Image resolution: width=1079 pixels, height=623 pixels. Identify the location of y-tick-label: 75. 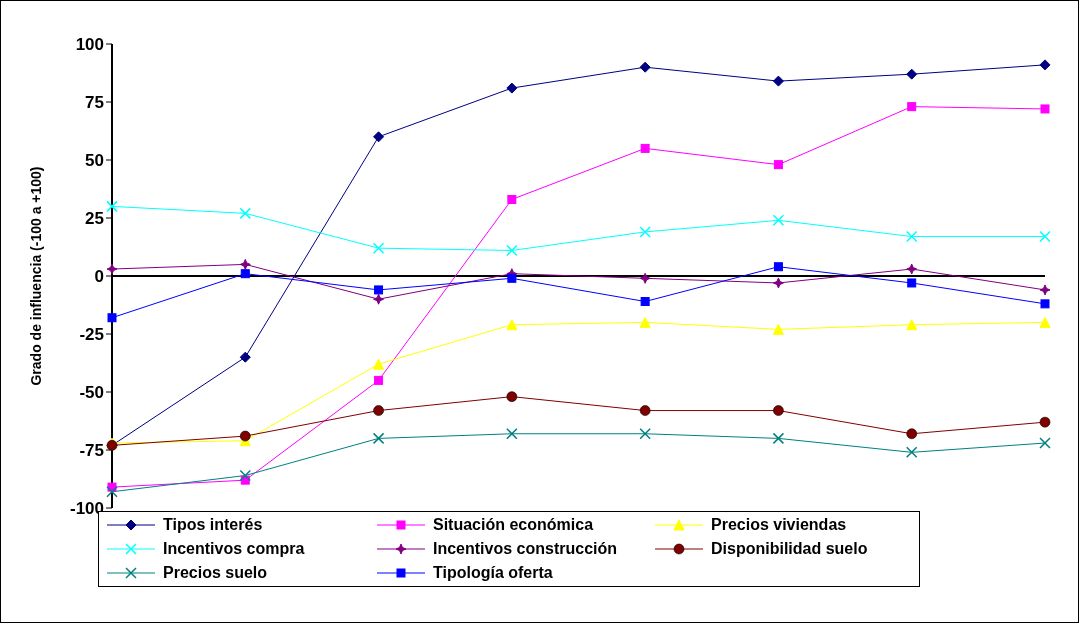
(94, 103).